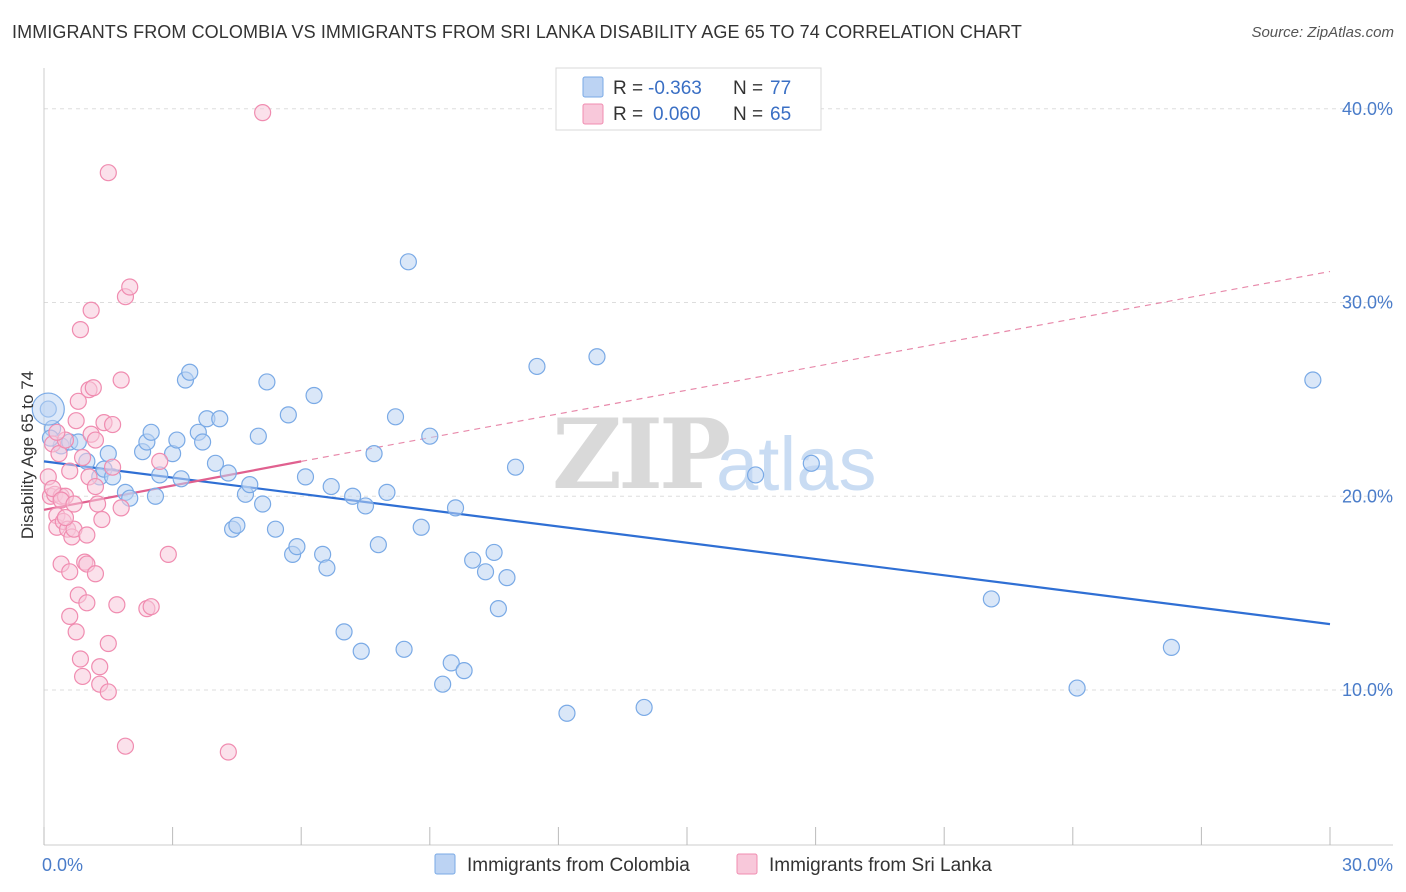  Describe the element at coordinates (1367, 109) in the screenshot. I see `y-tick-label: 40.0%` at that location.